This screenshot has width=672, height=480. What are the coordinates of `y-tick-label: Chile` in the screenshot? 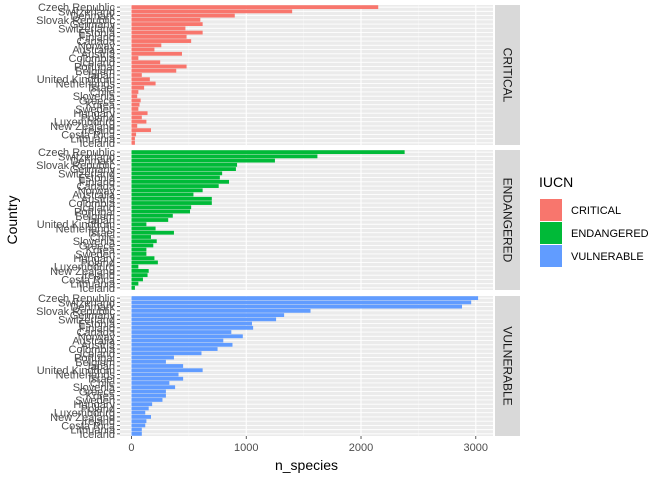 It's located at (102, 384).